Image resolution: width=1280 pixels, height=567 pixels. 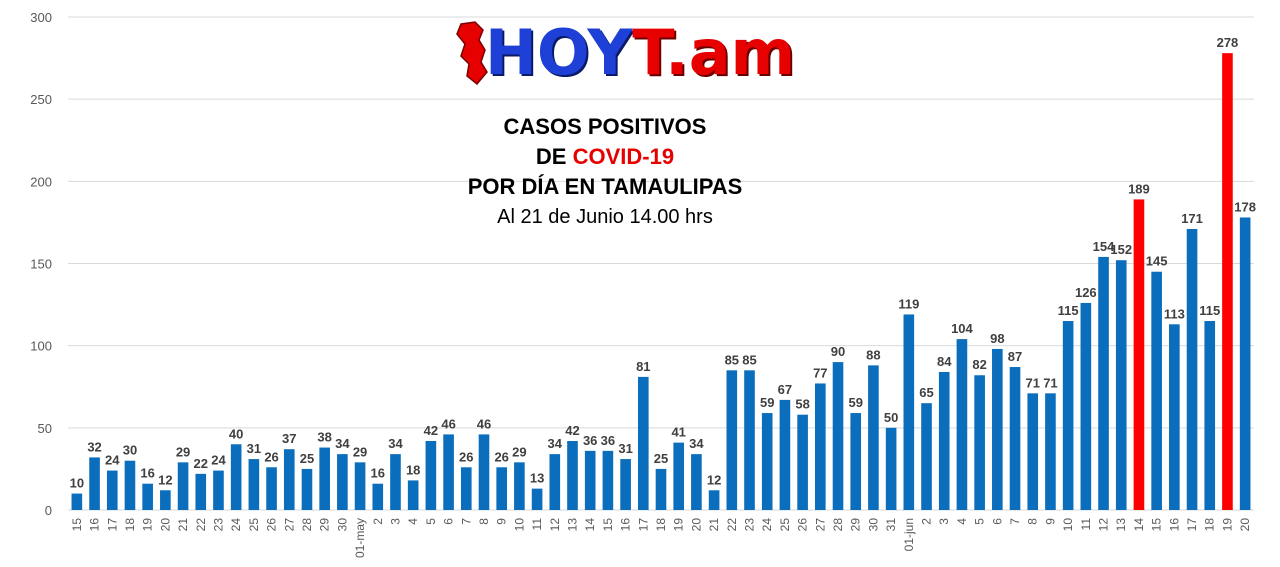 What do you see at coordinates (1104, 246) in the screenshot?
I see `data-label: 154` at bounding box center [1104, 246].